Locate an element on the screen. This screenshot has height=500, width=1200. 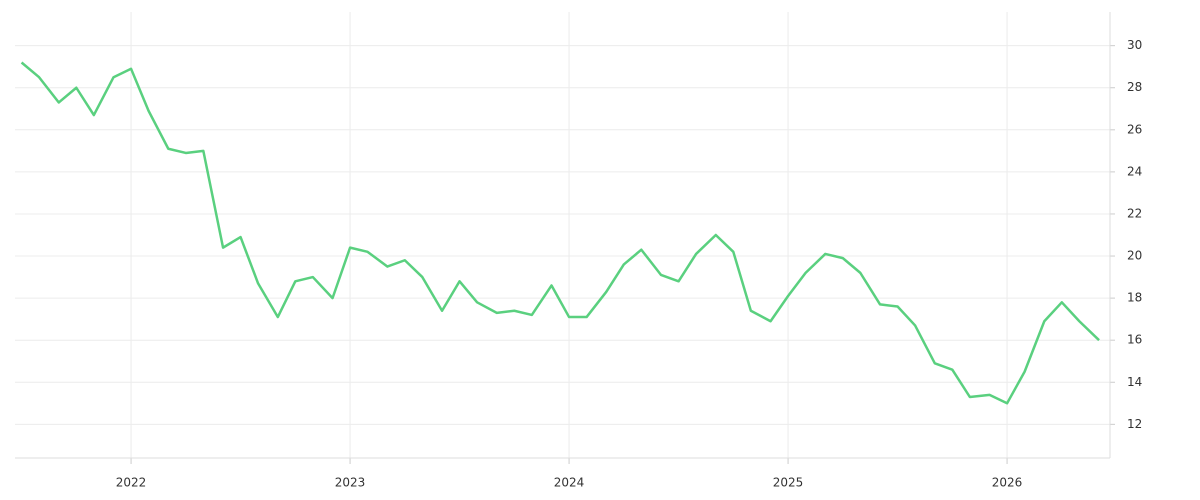
y-tick-label: 22 is located at coordinates (1134, 213).